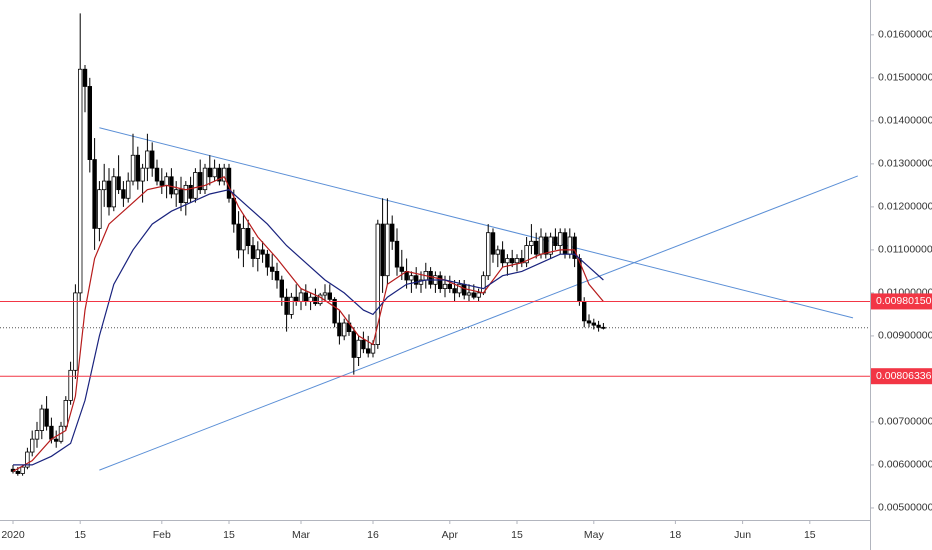  What do you see at coordinates (676, 535) in the screenshot?
I see `x-tick-label: 18` at bounding box center [676, 535].